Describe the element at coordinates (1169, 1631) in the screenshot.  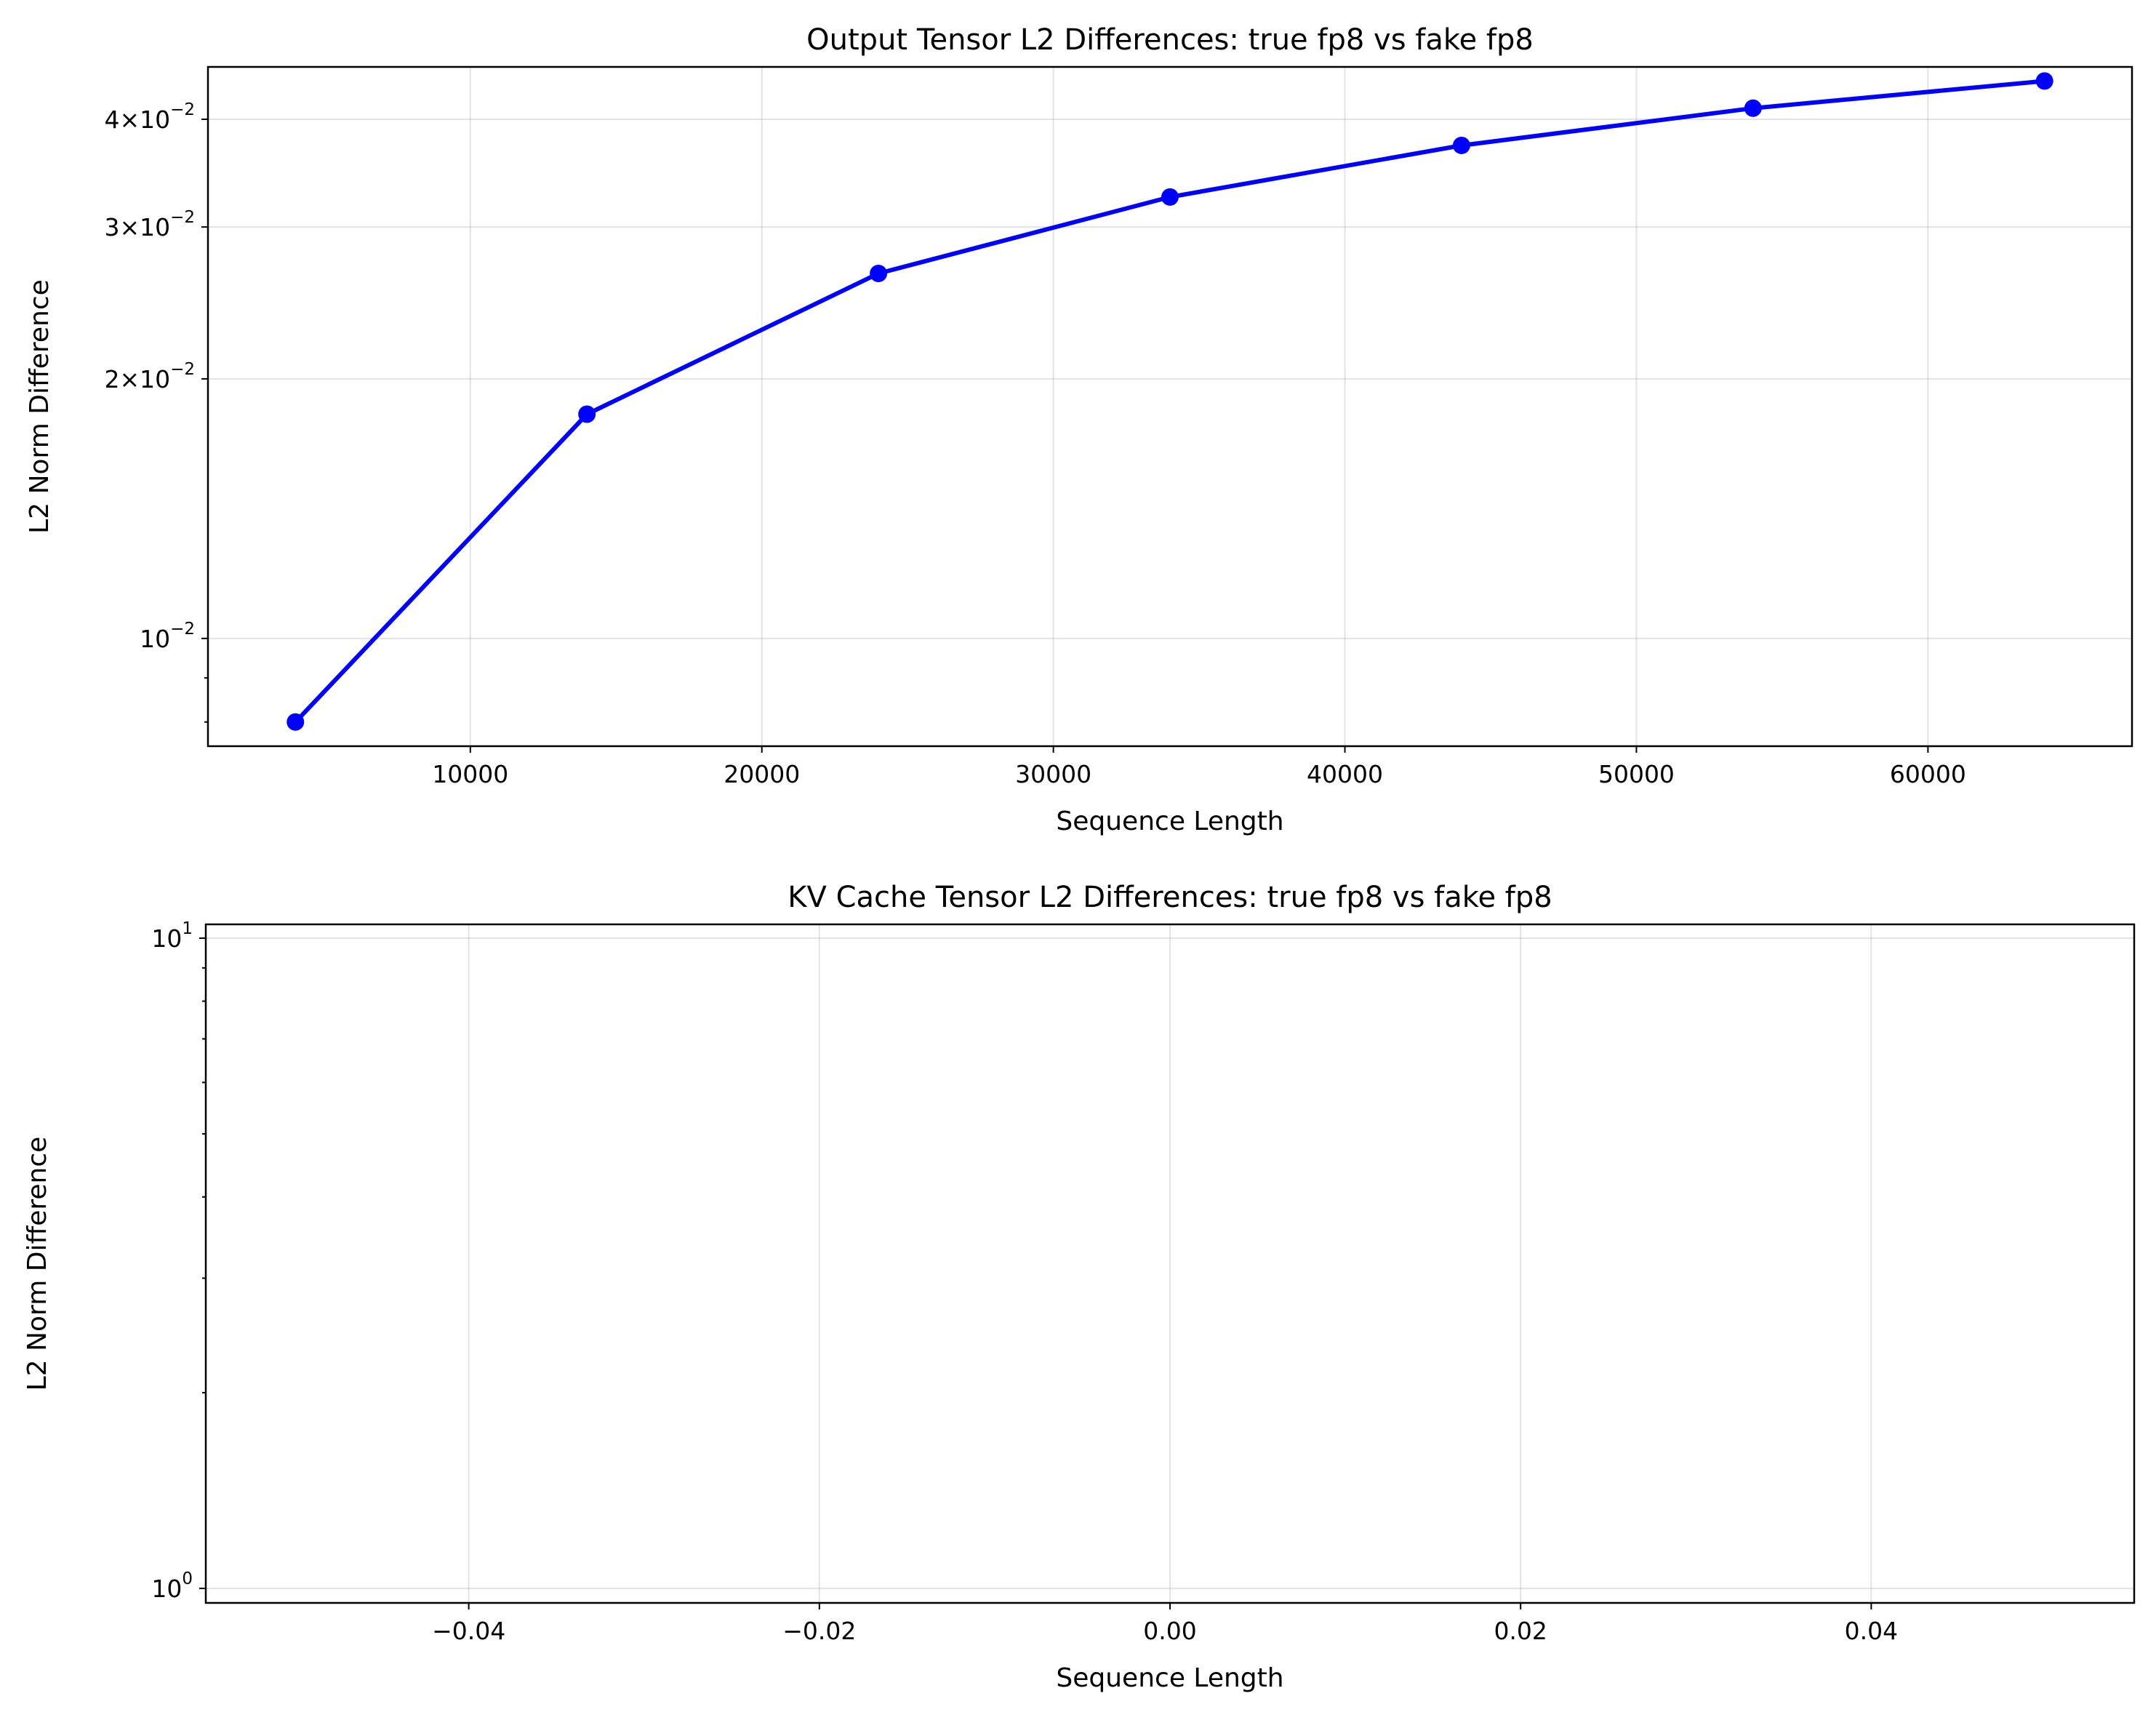
I see `x-tick-label: 0.00` at that location.